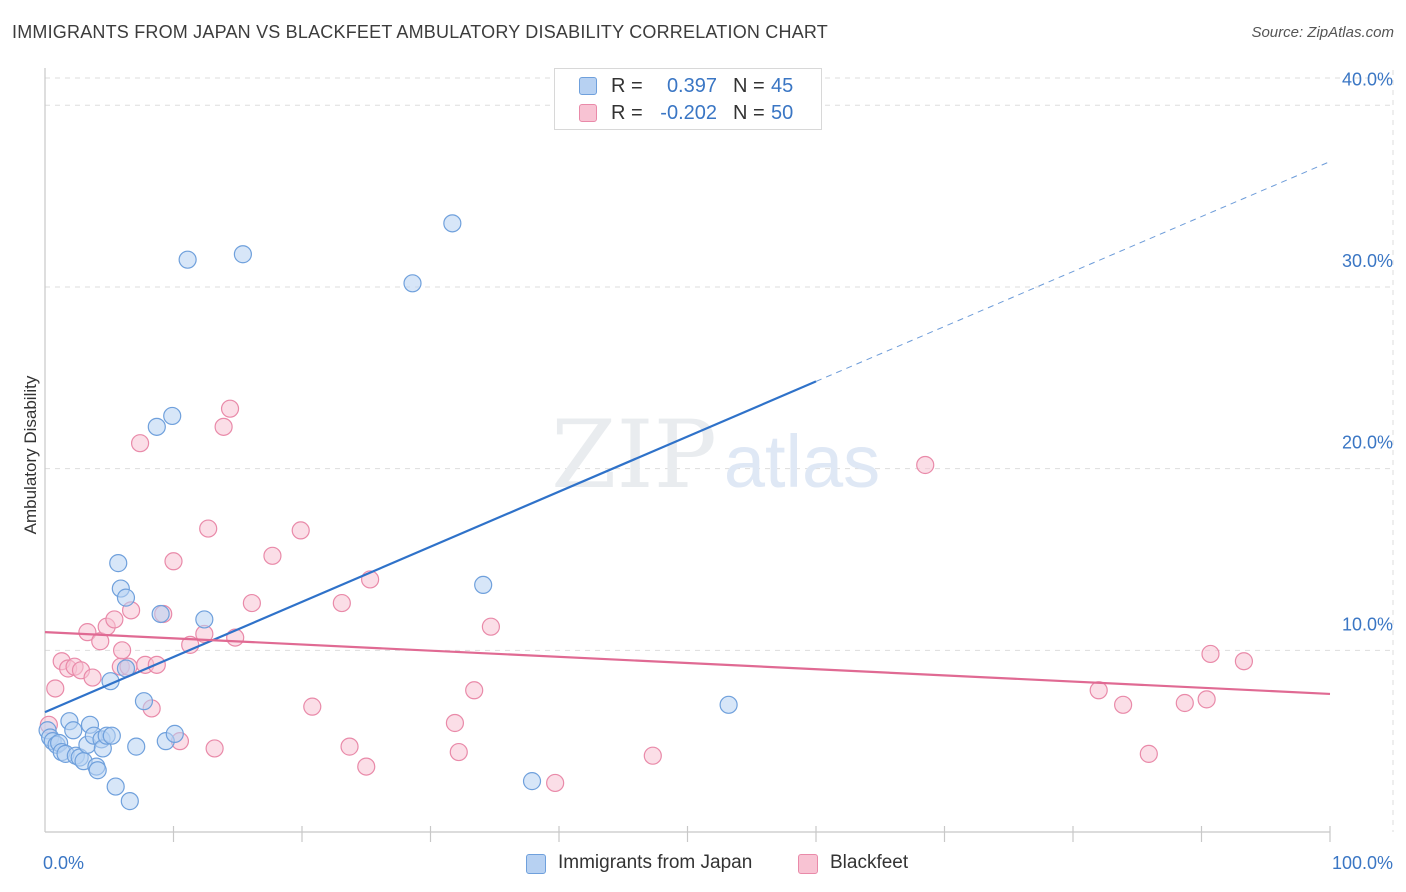  Describe the element at coordinates (1367, 443) in the screenshot. I see `y-tick-label: 20.0%` at that location.